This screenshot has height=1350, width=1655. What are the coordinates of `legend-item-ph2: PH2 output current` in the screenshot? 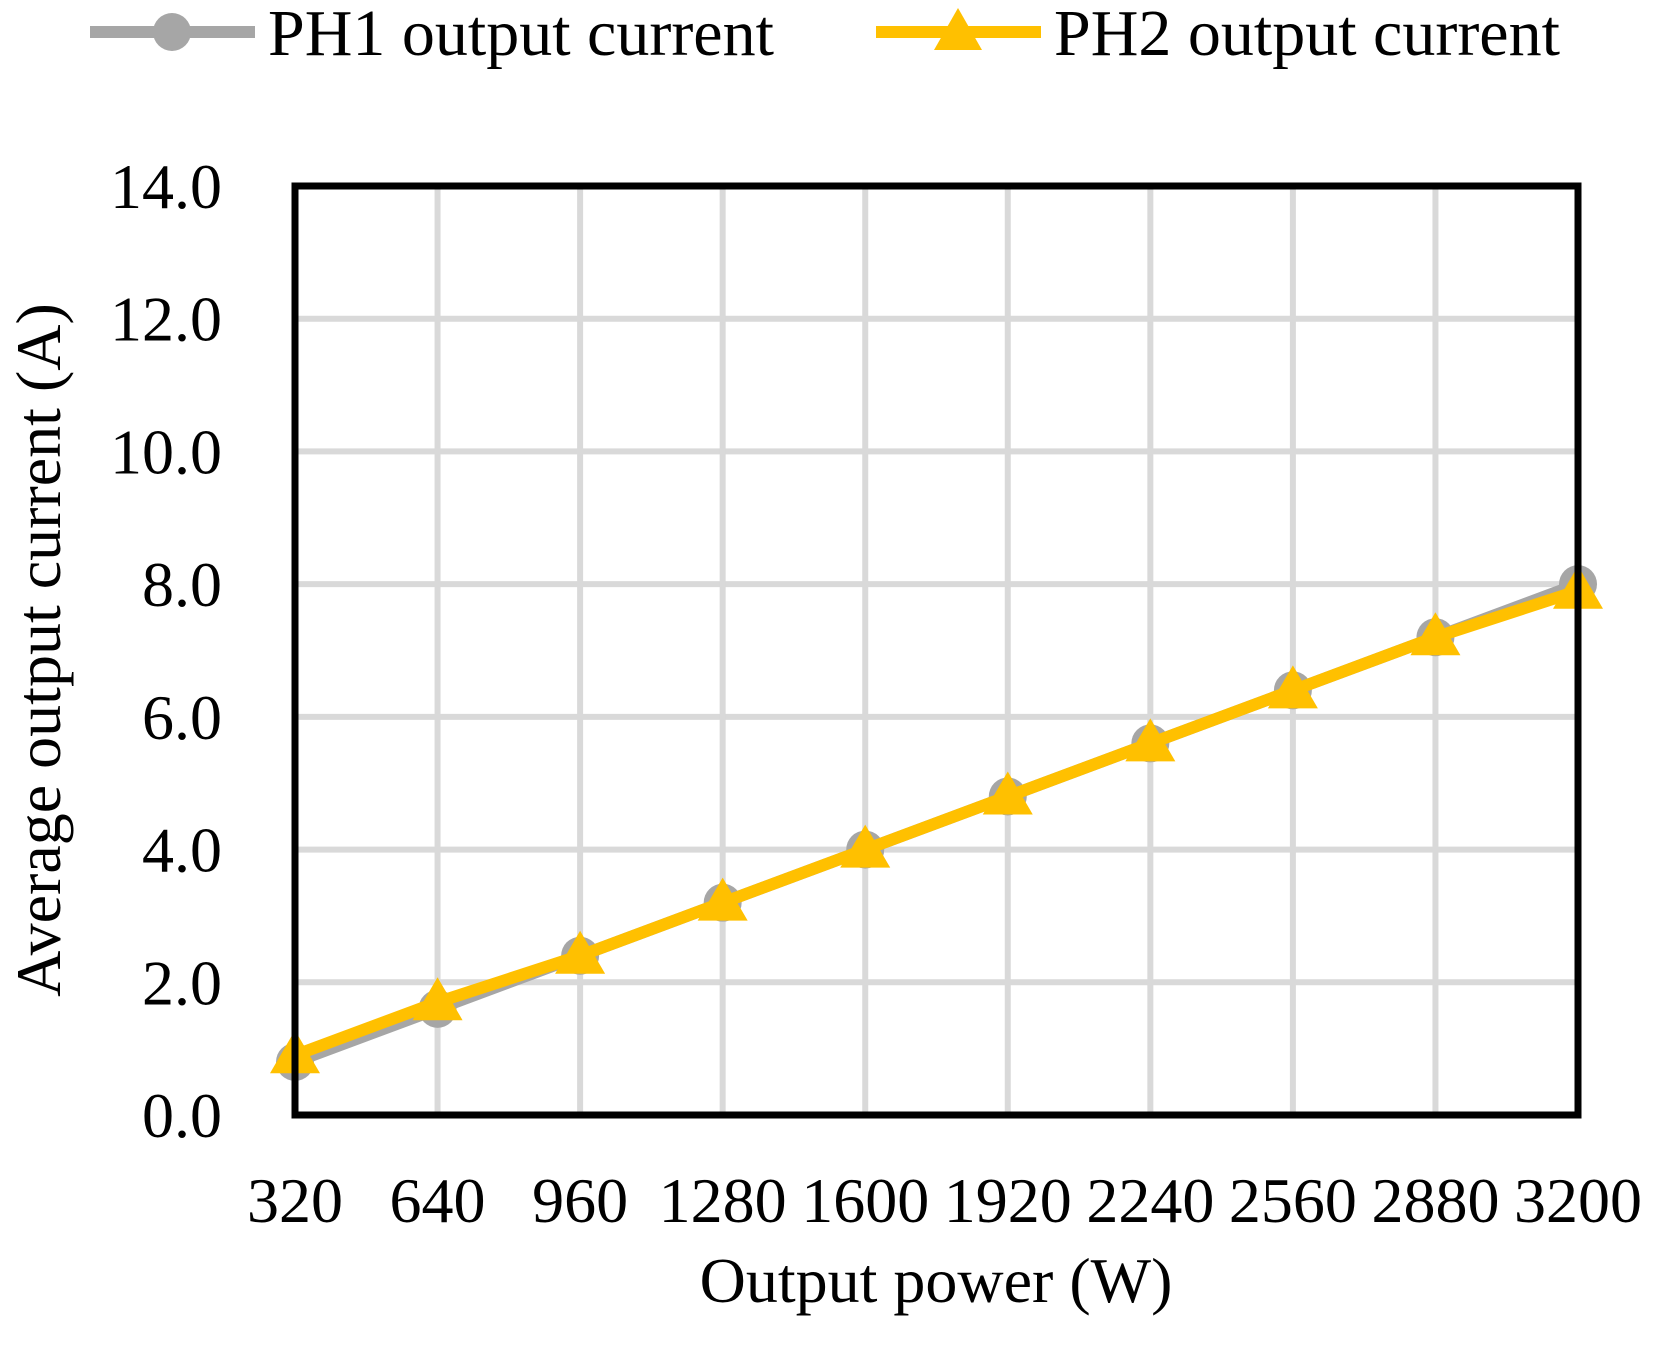 It's located at (1218, 35).